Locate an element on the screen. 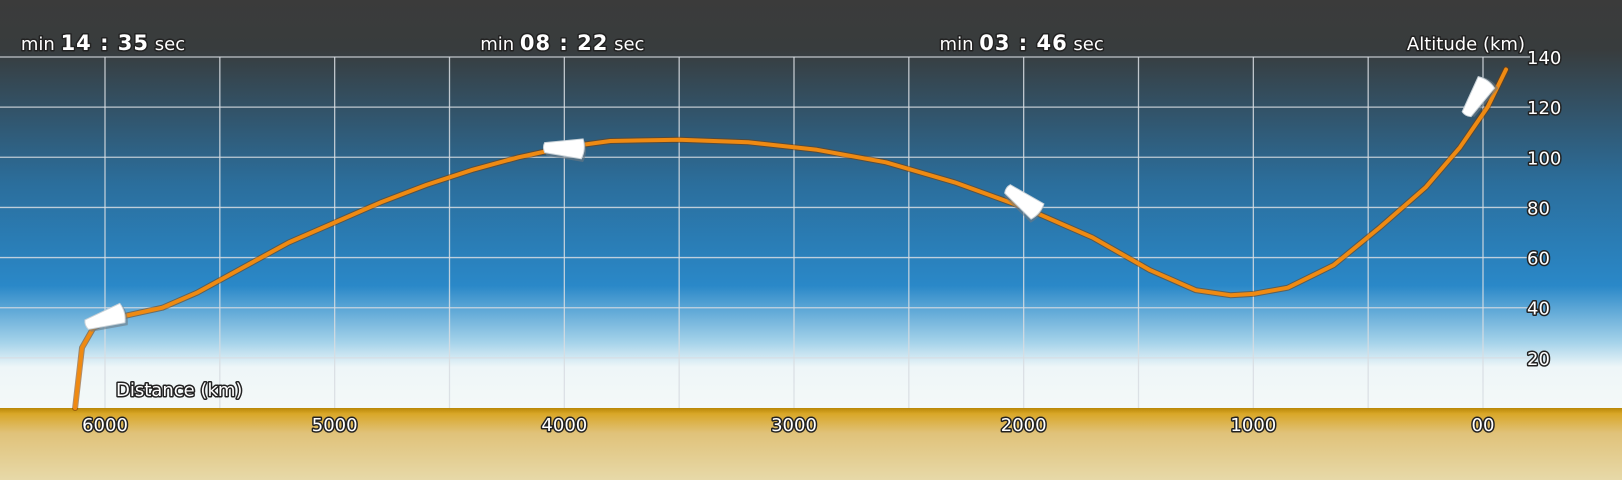 This screenshot has height=480, width=1622. y-tick-label: 80 is located at coordinates (1538, 208).